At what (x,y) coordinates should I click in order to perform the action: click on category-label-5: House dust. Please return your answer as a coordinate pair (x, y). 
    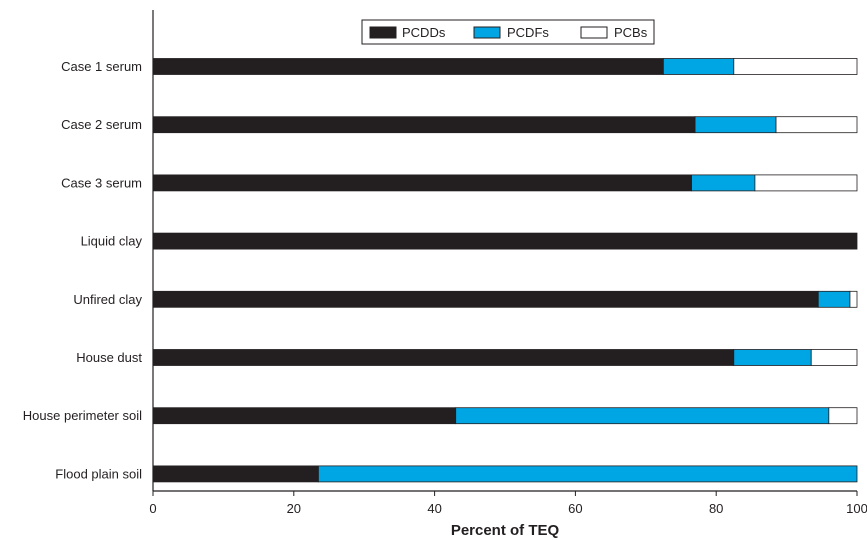
    Looking at the image, I should click on (109, 357).